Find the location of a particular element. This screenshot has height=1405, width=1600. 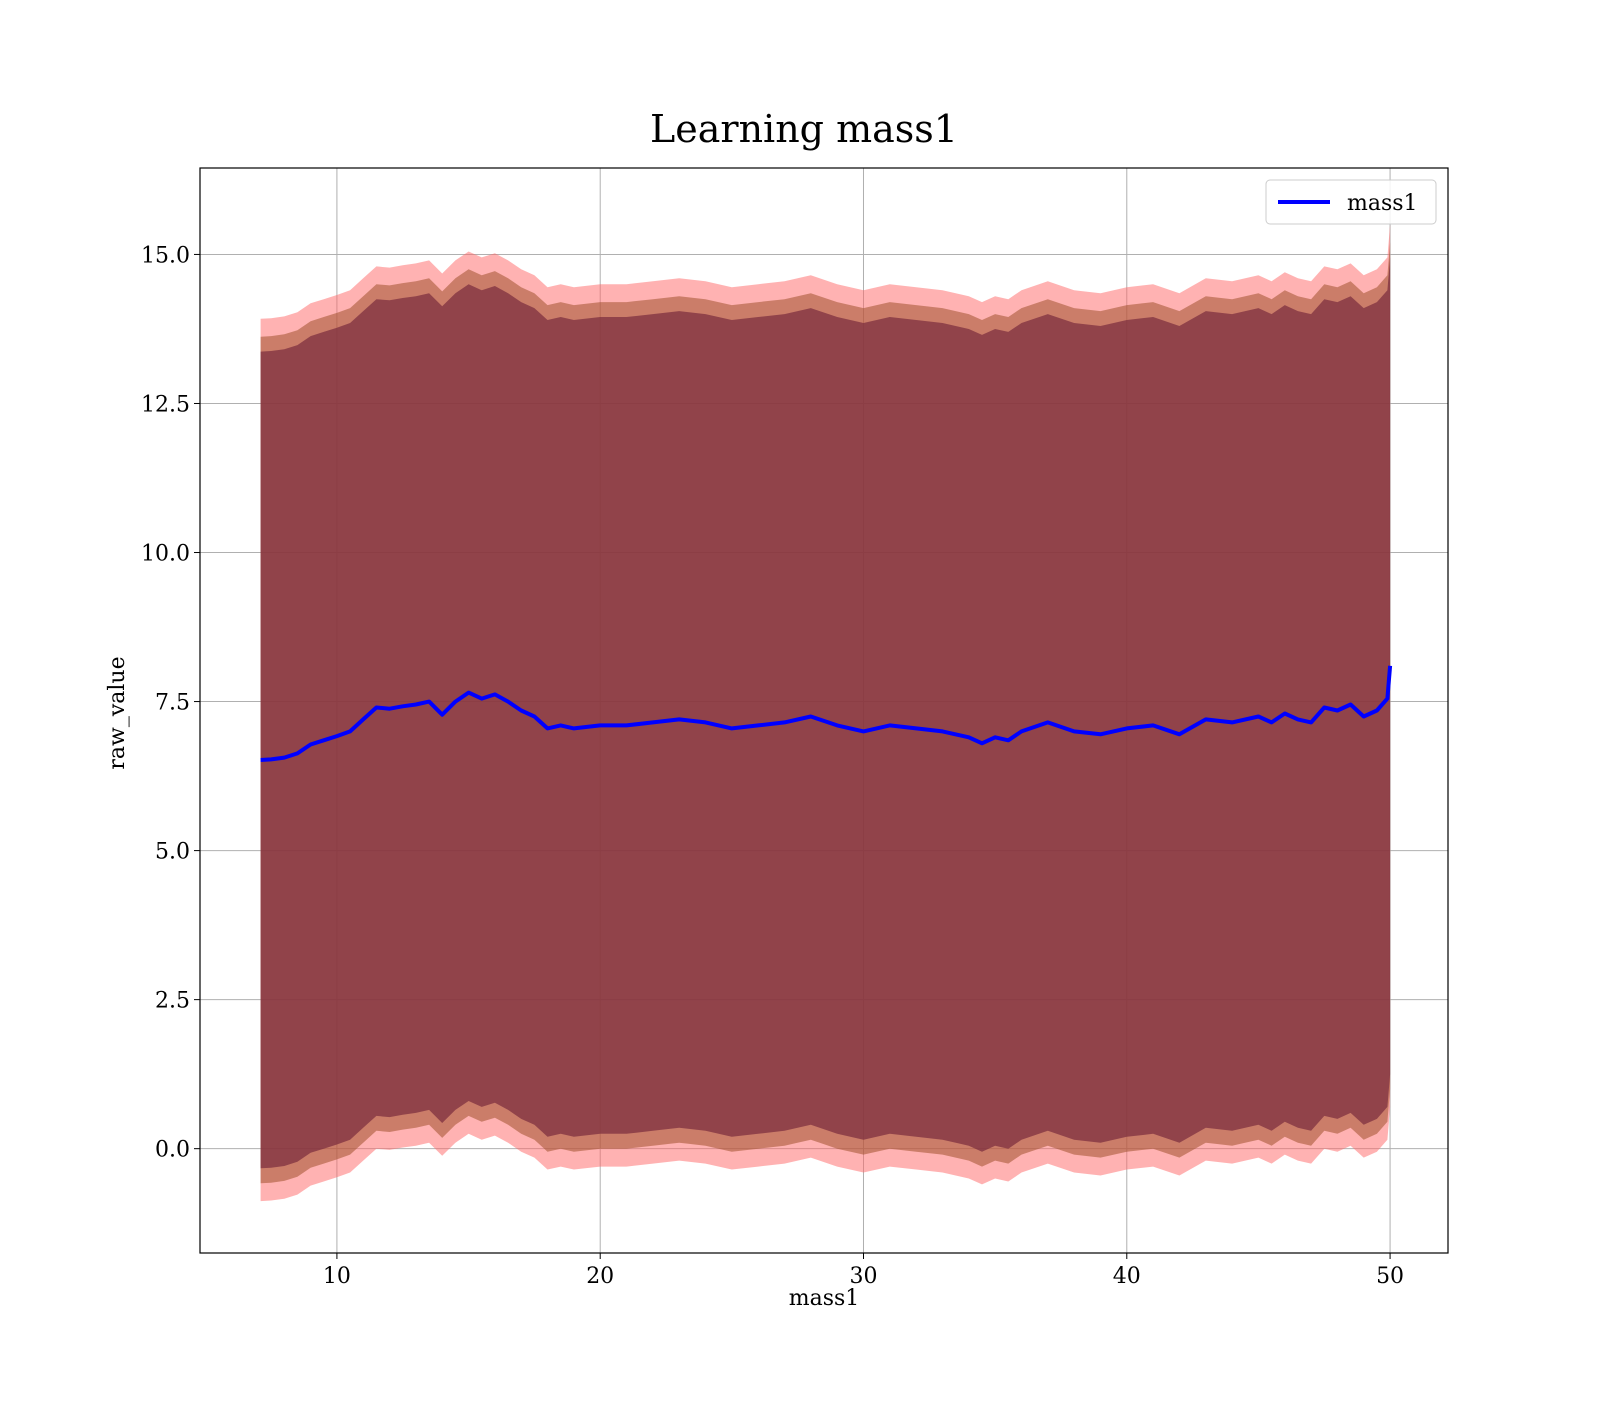

x-tick-label: 50 is located at coordinates (1390, 1276).